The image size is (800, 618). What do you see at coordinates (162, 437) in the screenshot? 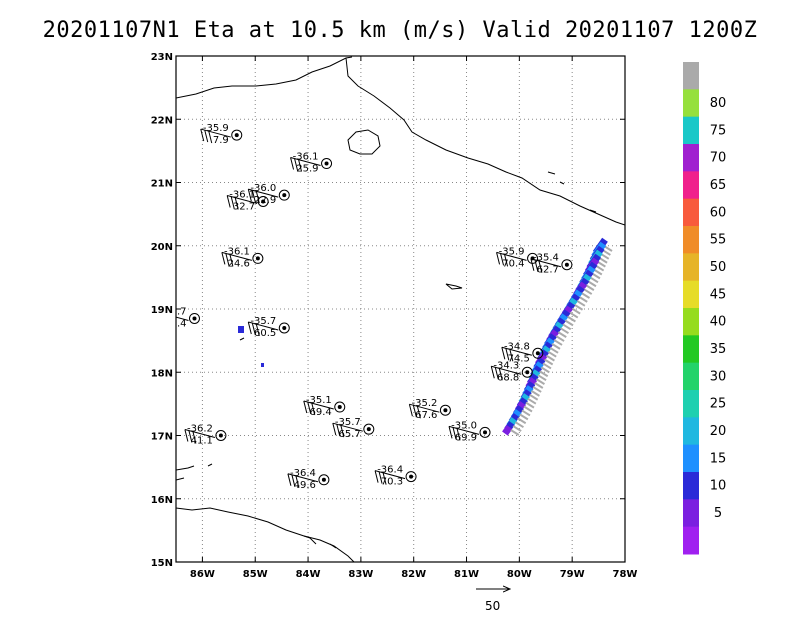
I see `y-tick-label: 17N` at bounding box center [162, 437].